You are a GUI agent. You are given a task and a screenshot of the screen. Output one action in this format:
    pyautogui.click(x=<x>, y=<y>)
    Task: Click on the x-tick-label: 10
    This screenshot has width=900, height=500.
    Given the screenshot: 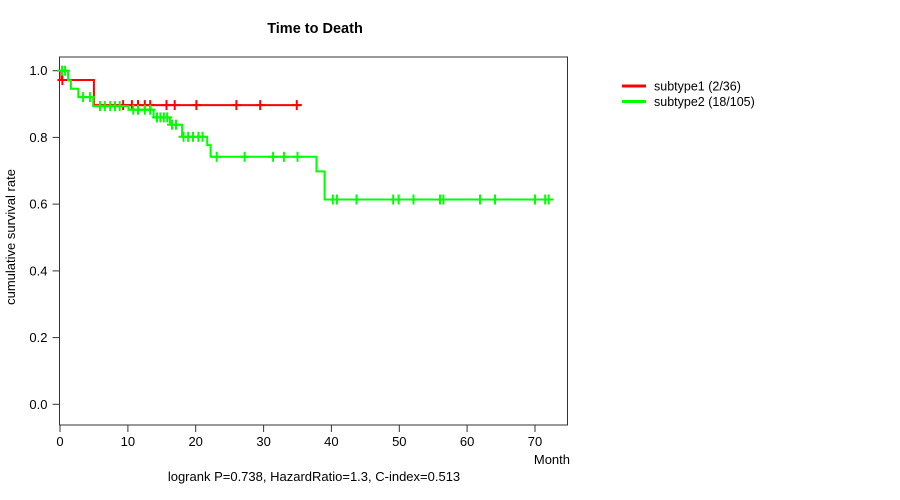 What is the action you would take?
    pyautogui.click(x=128, y=441)
    